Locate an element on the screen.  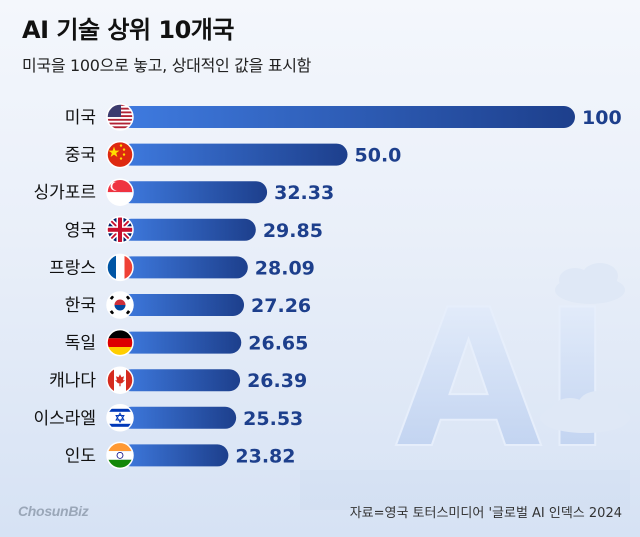
chart-subtitle: 미국을 100으로 놓고, 상대적인 값을 표시함 is located at coordinates (167, 65).